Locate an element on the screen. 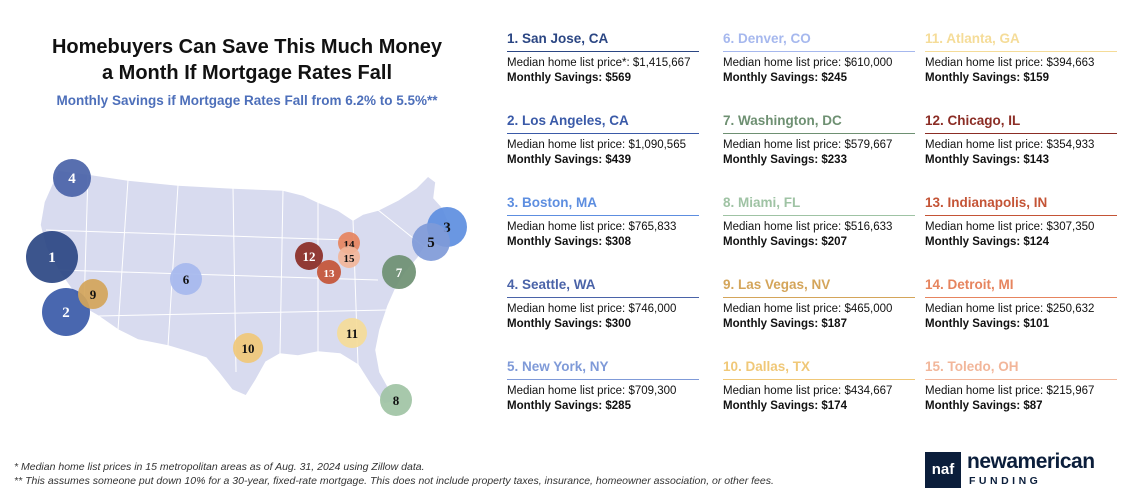 This screenshot has height=500, width=1125. map-marker-label-6: 6 is located at coordinates (186, 279).